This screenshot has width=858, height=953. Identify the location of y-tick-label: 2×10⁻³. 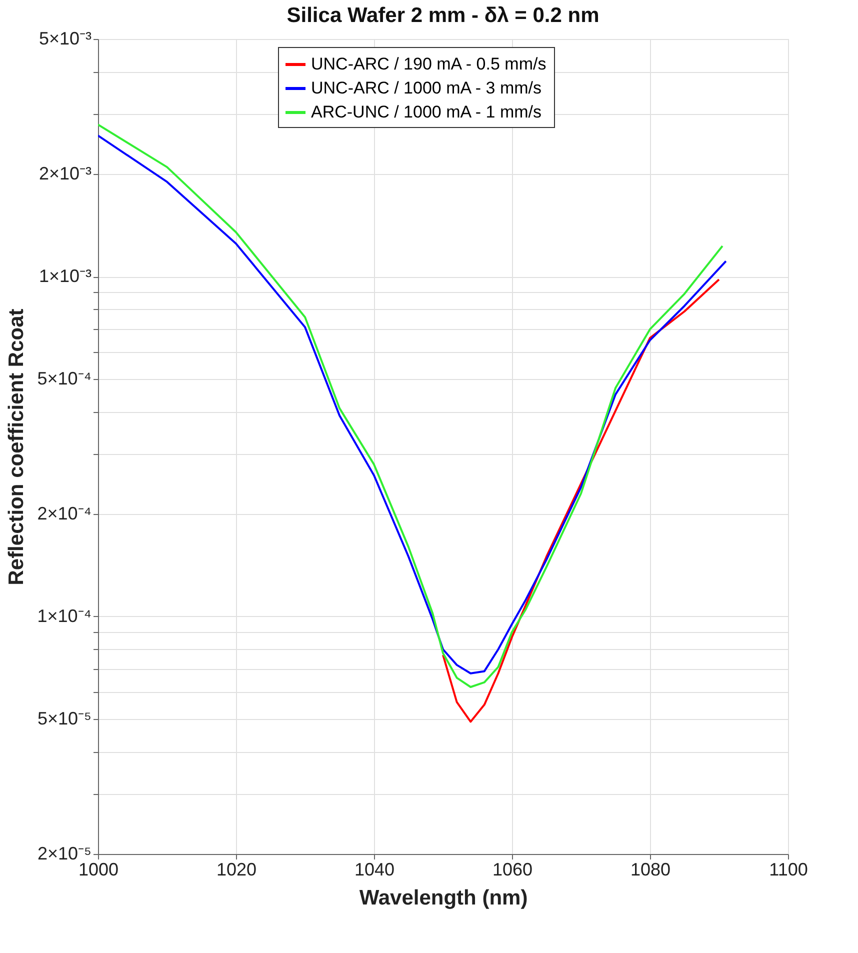
(65, 174).